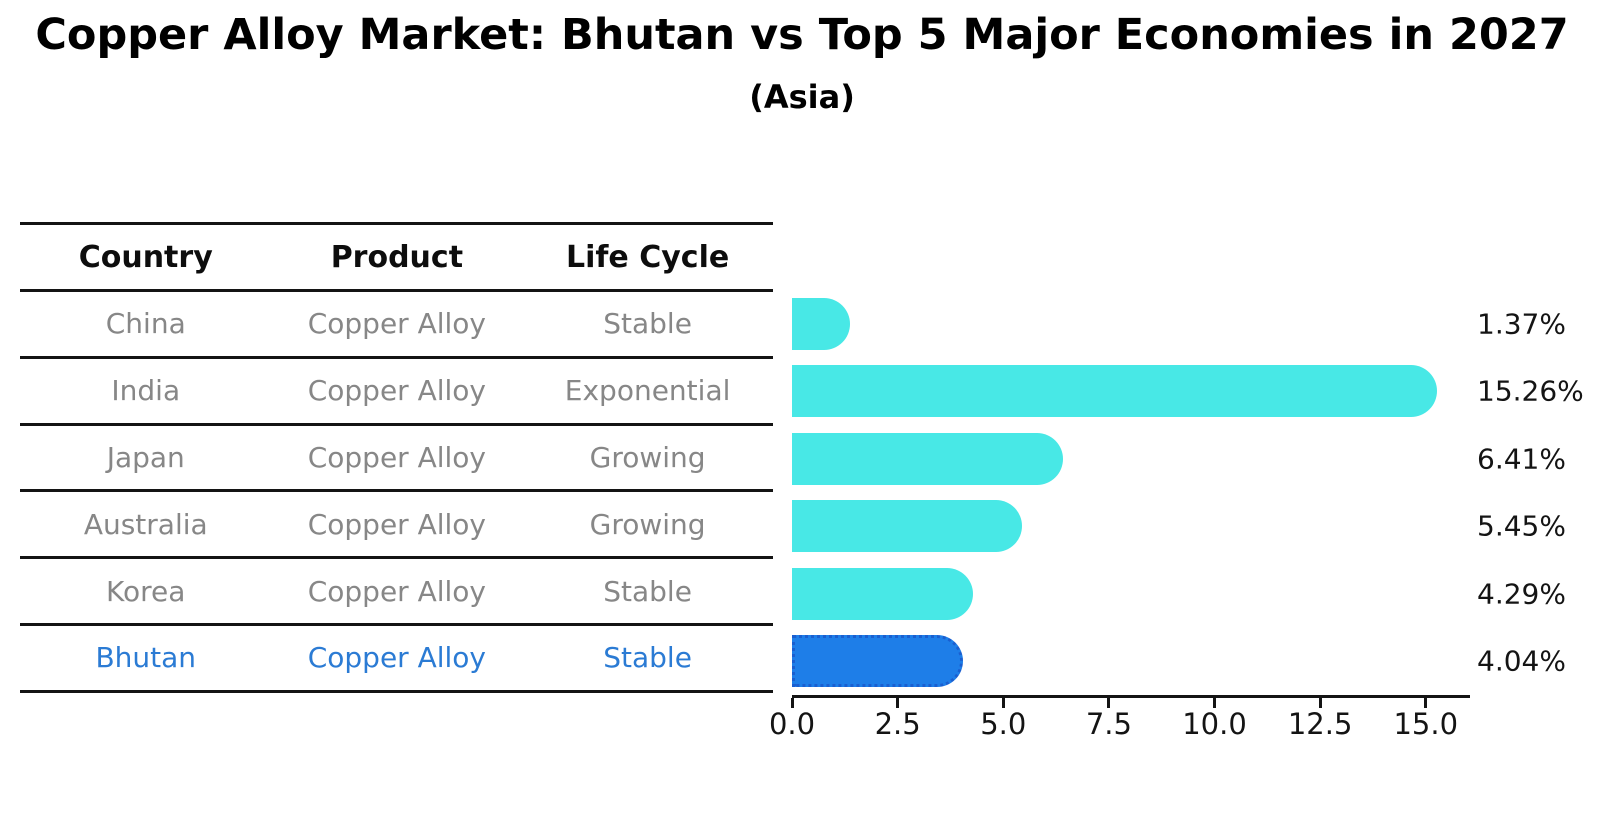  I want to click on cell-australia-country: Australia, so click(145, 524).